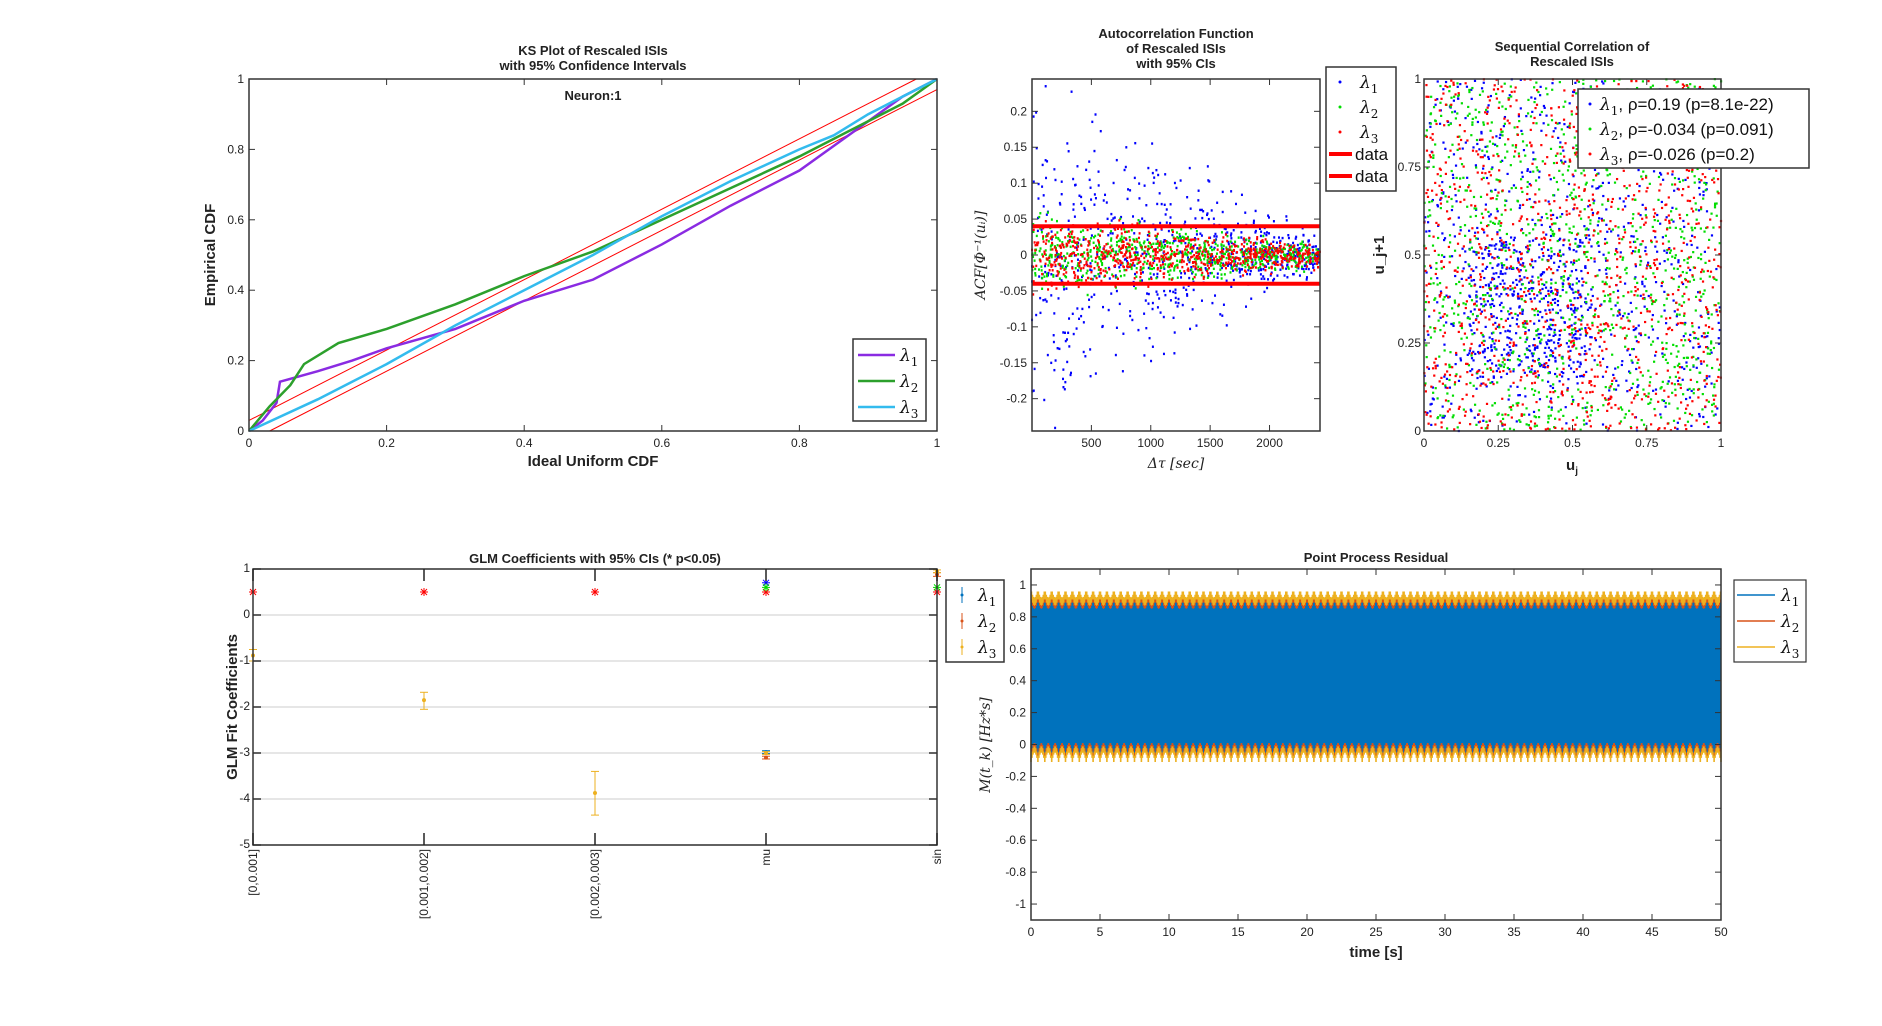 This screenshot has width=1882, height=1026. Describe the element at coordinates (1175, 33) in the screenshot. I see `chart-title: Autocorrelation Function` at that location.